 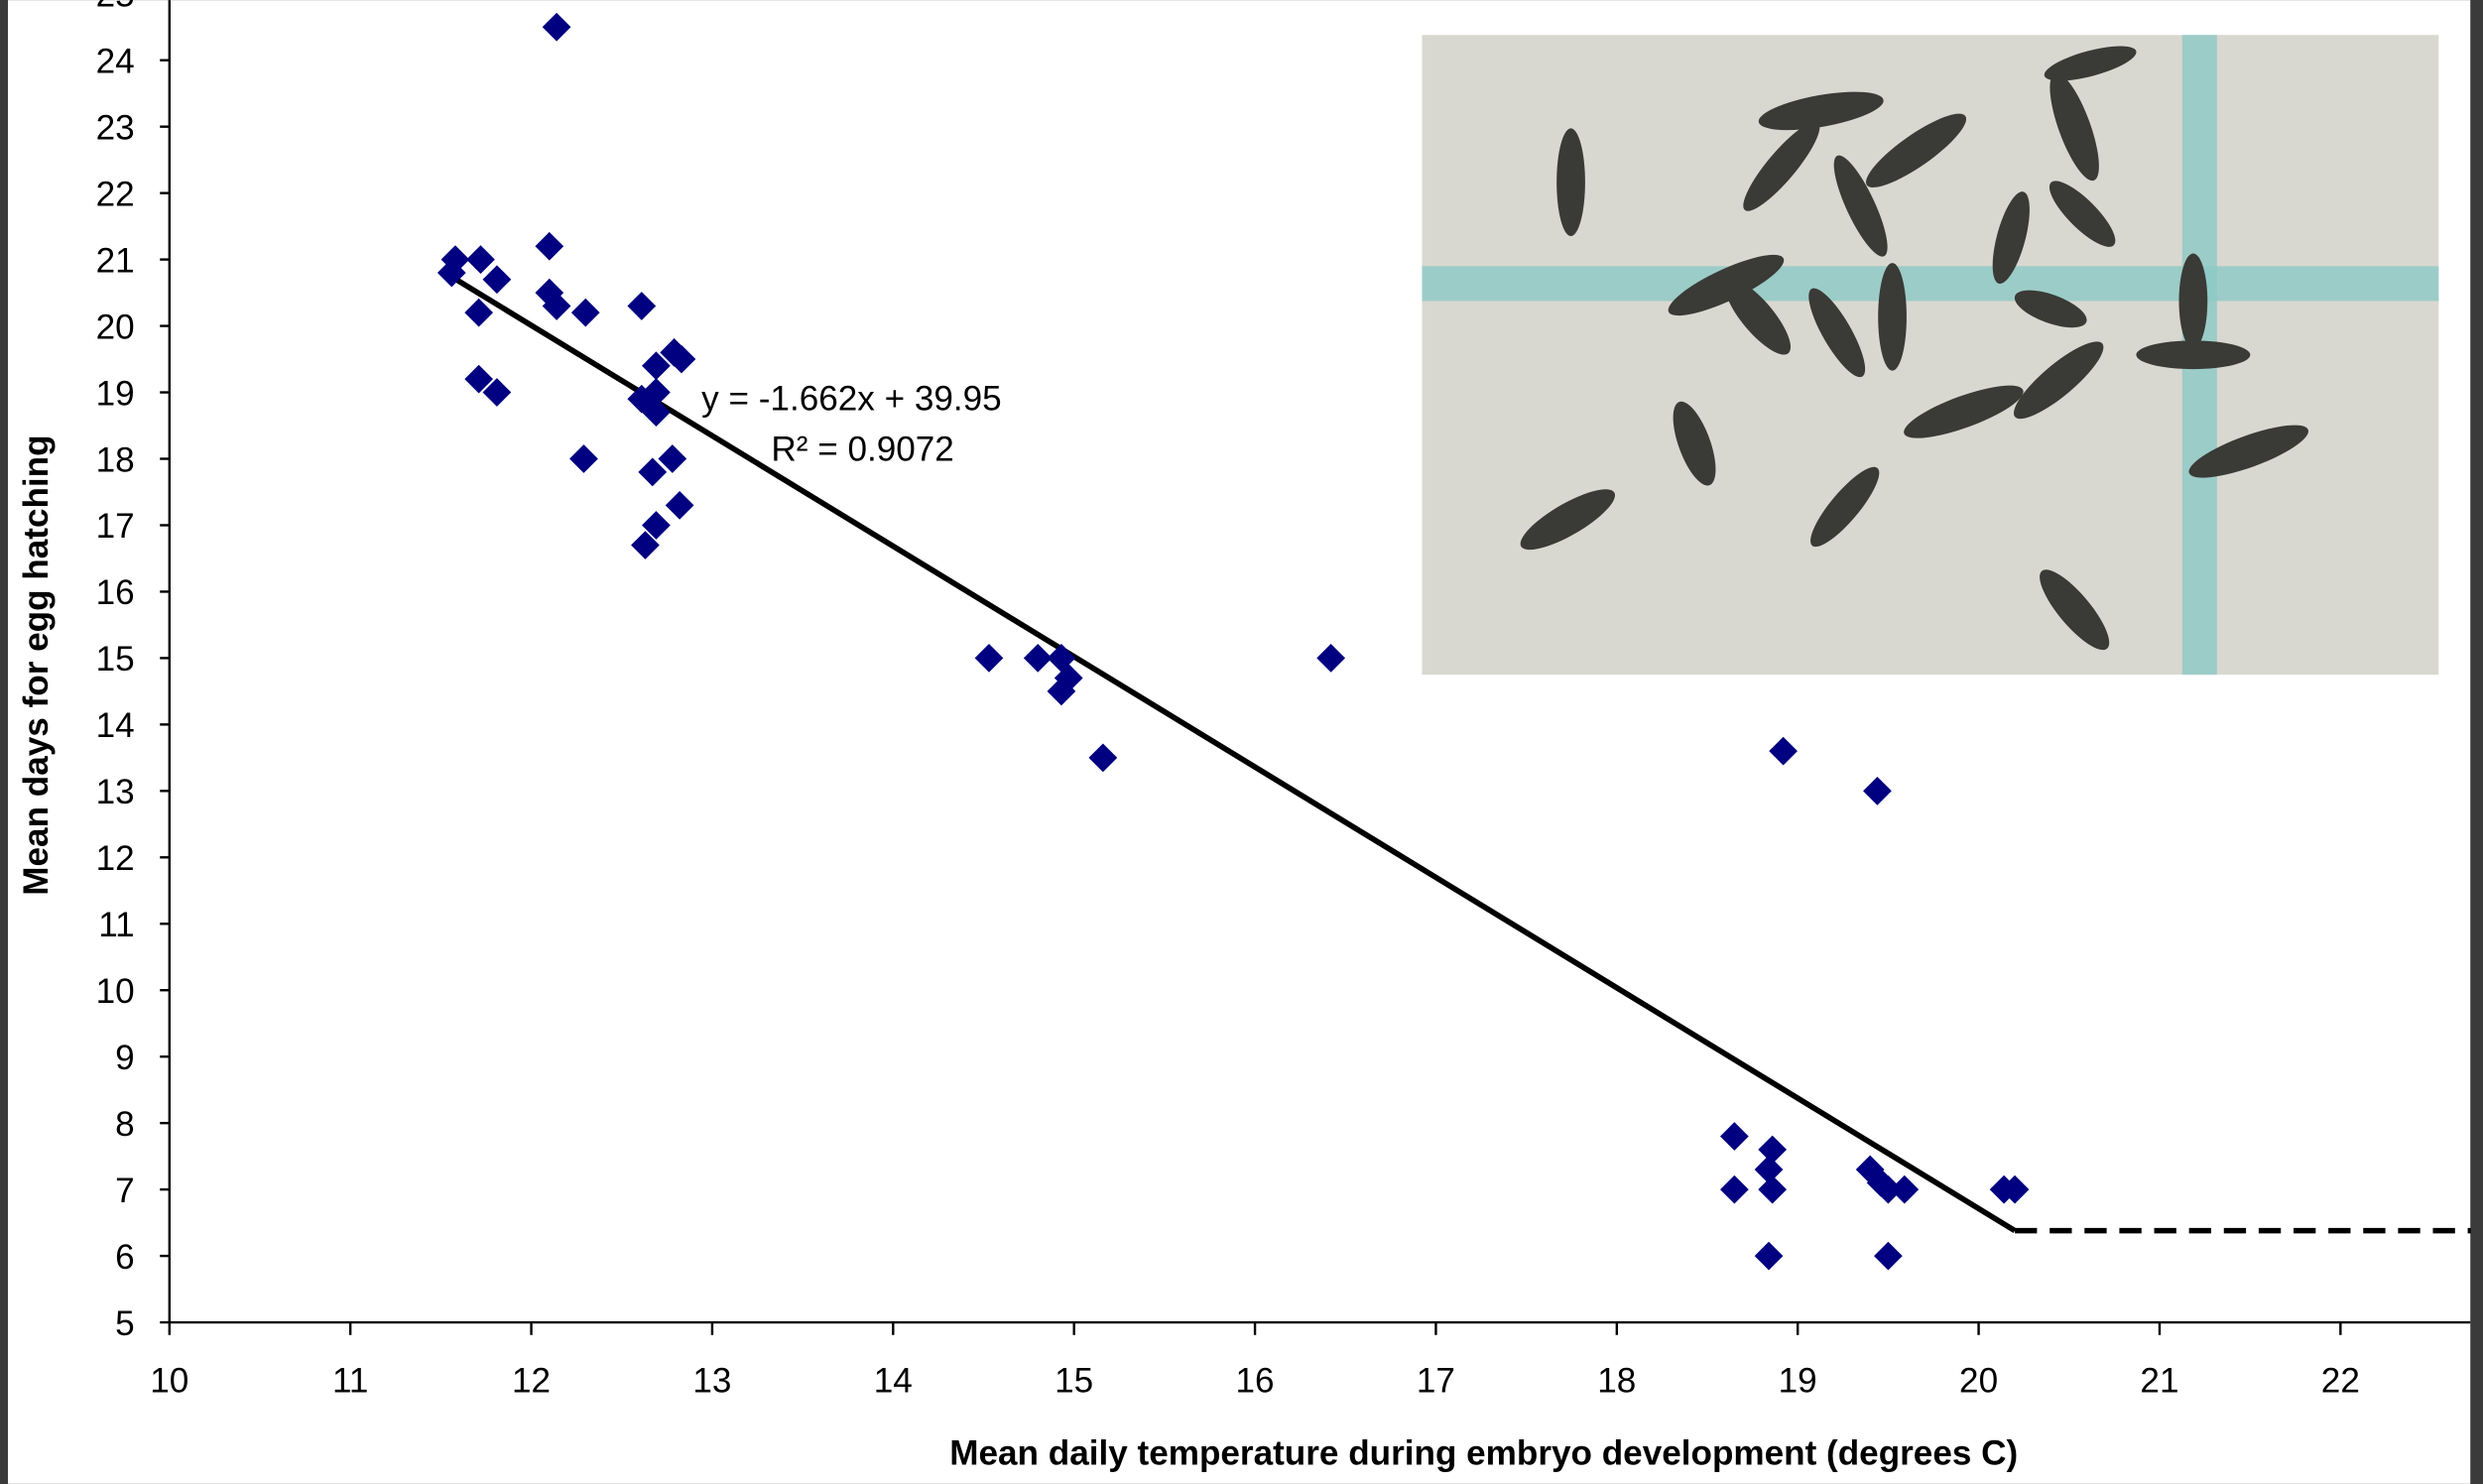 I want to click on y-tick-label: 5, so click(x=125, y=1323).